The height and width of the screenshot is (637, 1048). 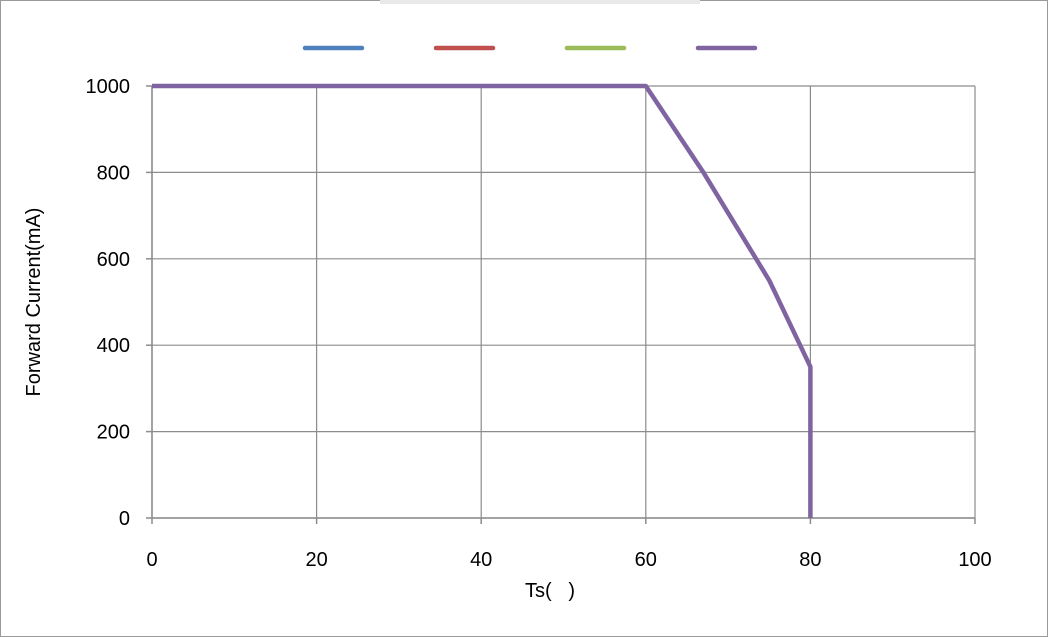 What do you see at coordinates (108, 87) in the screenshot?
I see `y-tick-label: 1000` at bounding box center [108, 87].